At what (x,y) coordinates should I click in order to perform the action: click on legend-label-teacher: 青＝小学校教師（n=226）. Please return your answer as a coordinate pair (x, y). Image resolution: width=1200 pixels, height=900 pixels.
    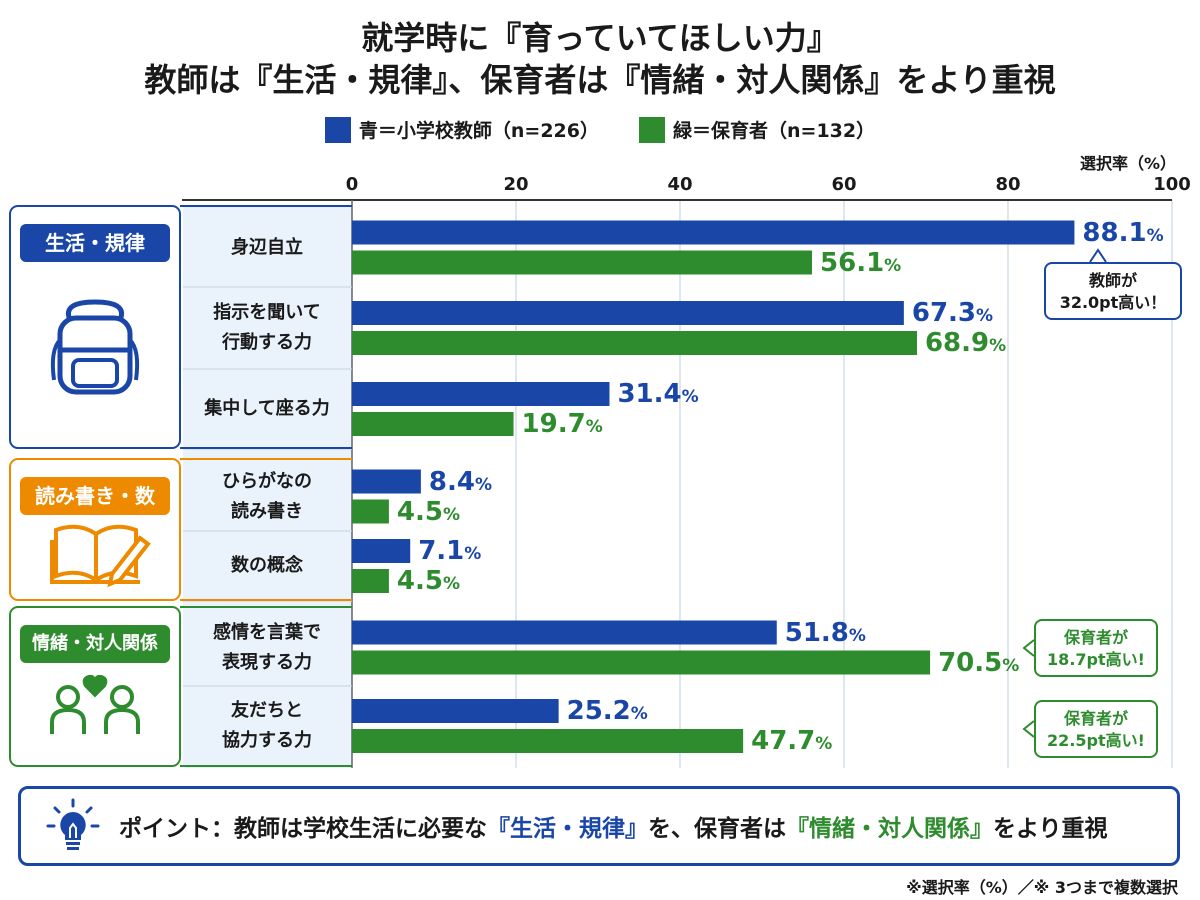
    Looking at the image, I should click on (478, 131).